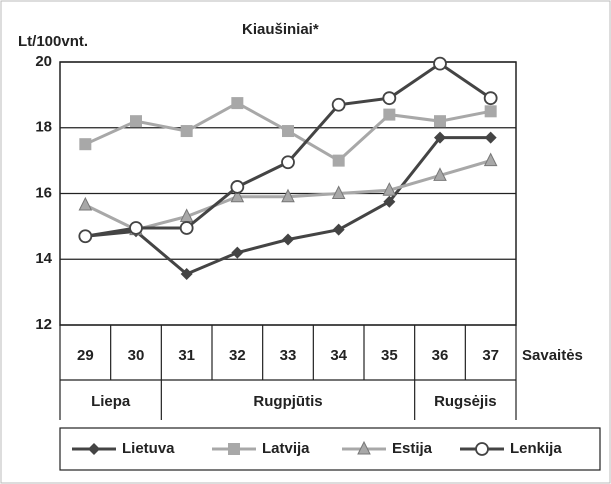 The width and height of the screenshot is (611, 484). What do you see at coordinates (280, 29) in the screenshot?
I see `chart-title: Kiaušiniai*` at bounding box center [280, 29].